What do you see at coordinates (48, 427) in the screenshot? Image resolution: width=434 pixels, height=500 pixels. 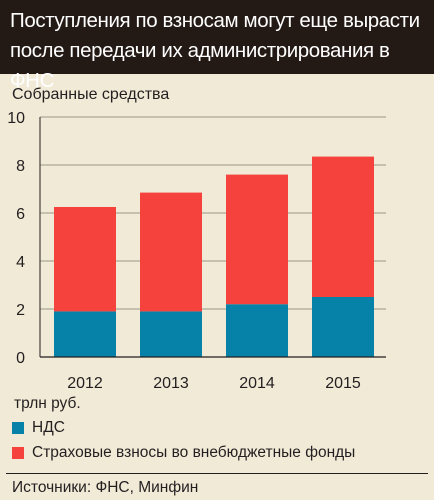 I see `legend-label-vat: НДС` at bounding box center [48, 427].